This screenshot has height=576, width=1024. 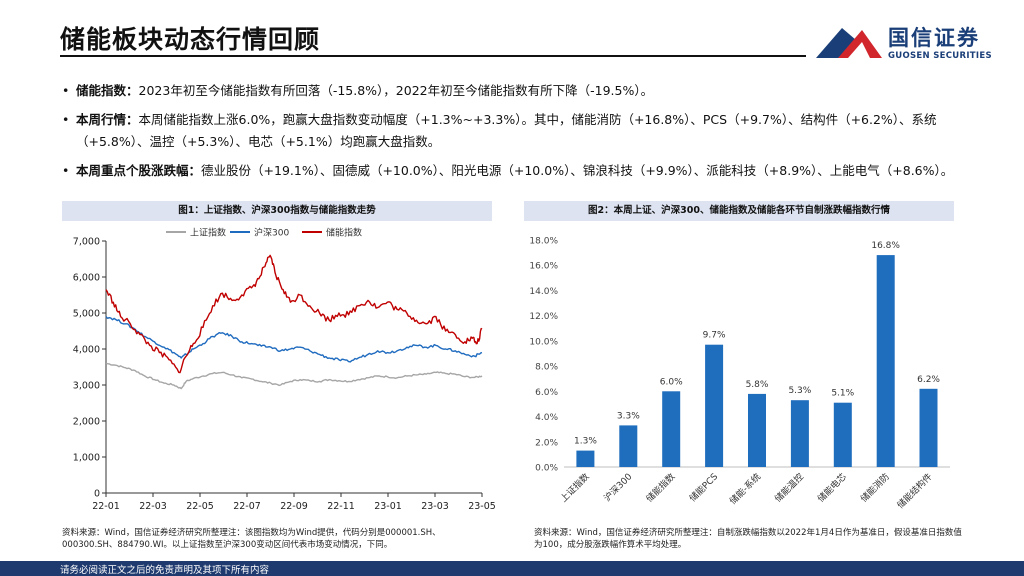 What do you see at coordinates (543, 317) in the screenshot?
I see `y-tick-label: 12.0%` at bounding box center [543, 317].